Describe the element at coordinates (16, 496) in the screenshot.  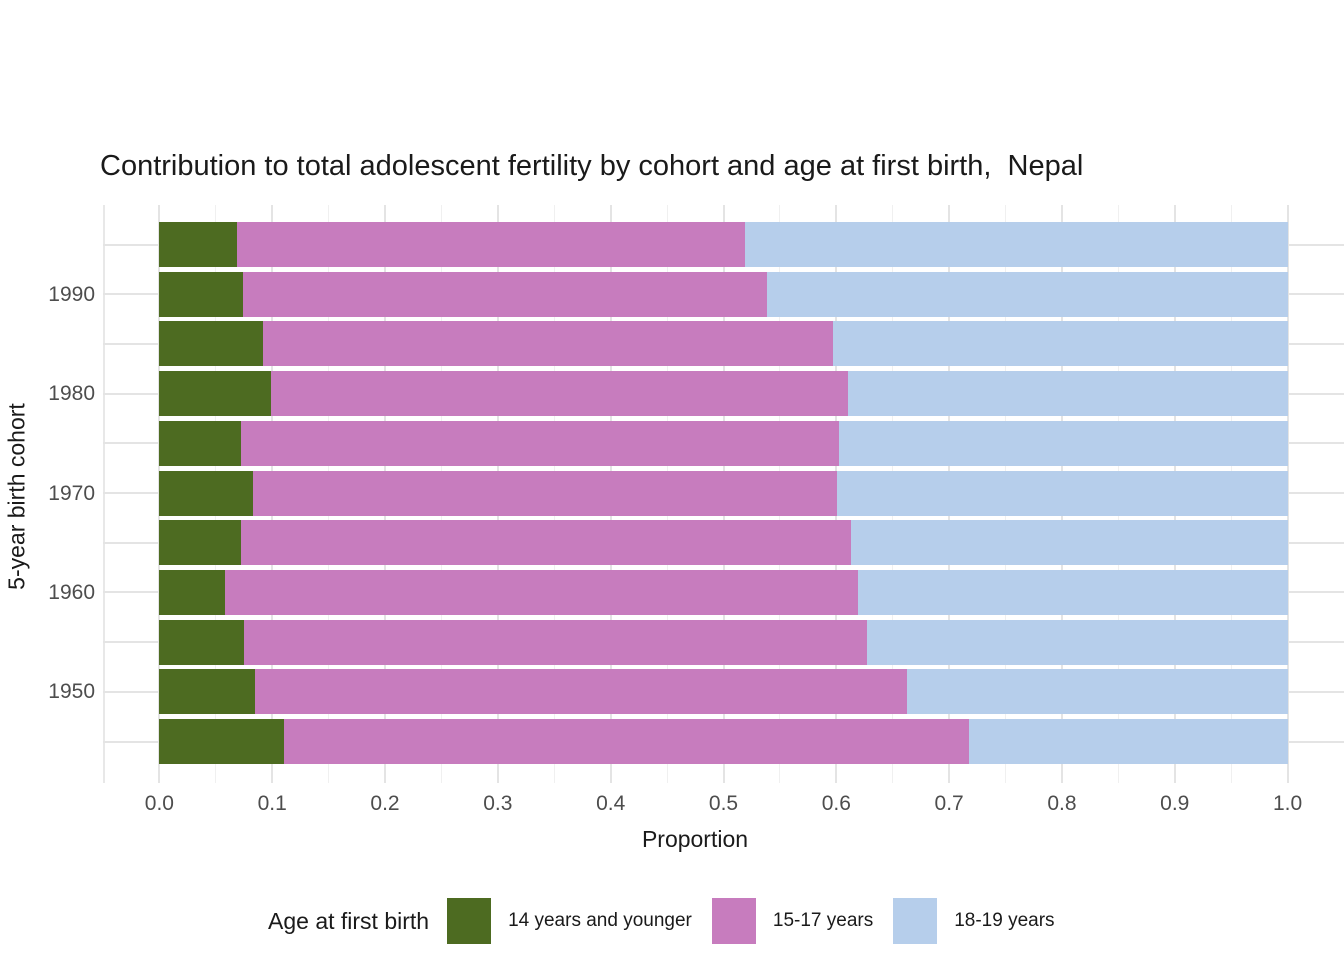
I see `y-axis-title: 5-year birth cohort` at that location.